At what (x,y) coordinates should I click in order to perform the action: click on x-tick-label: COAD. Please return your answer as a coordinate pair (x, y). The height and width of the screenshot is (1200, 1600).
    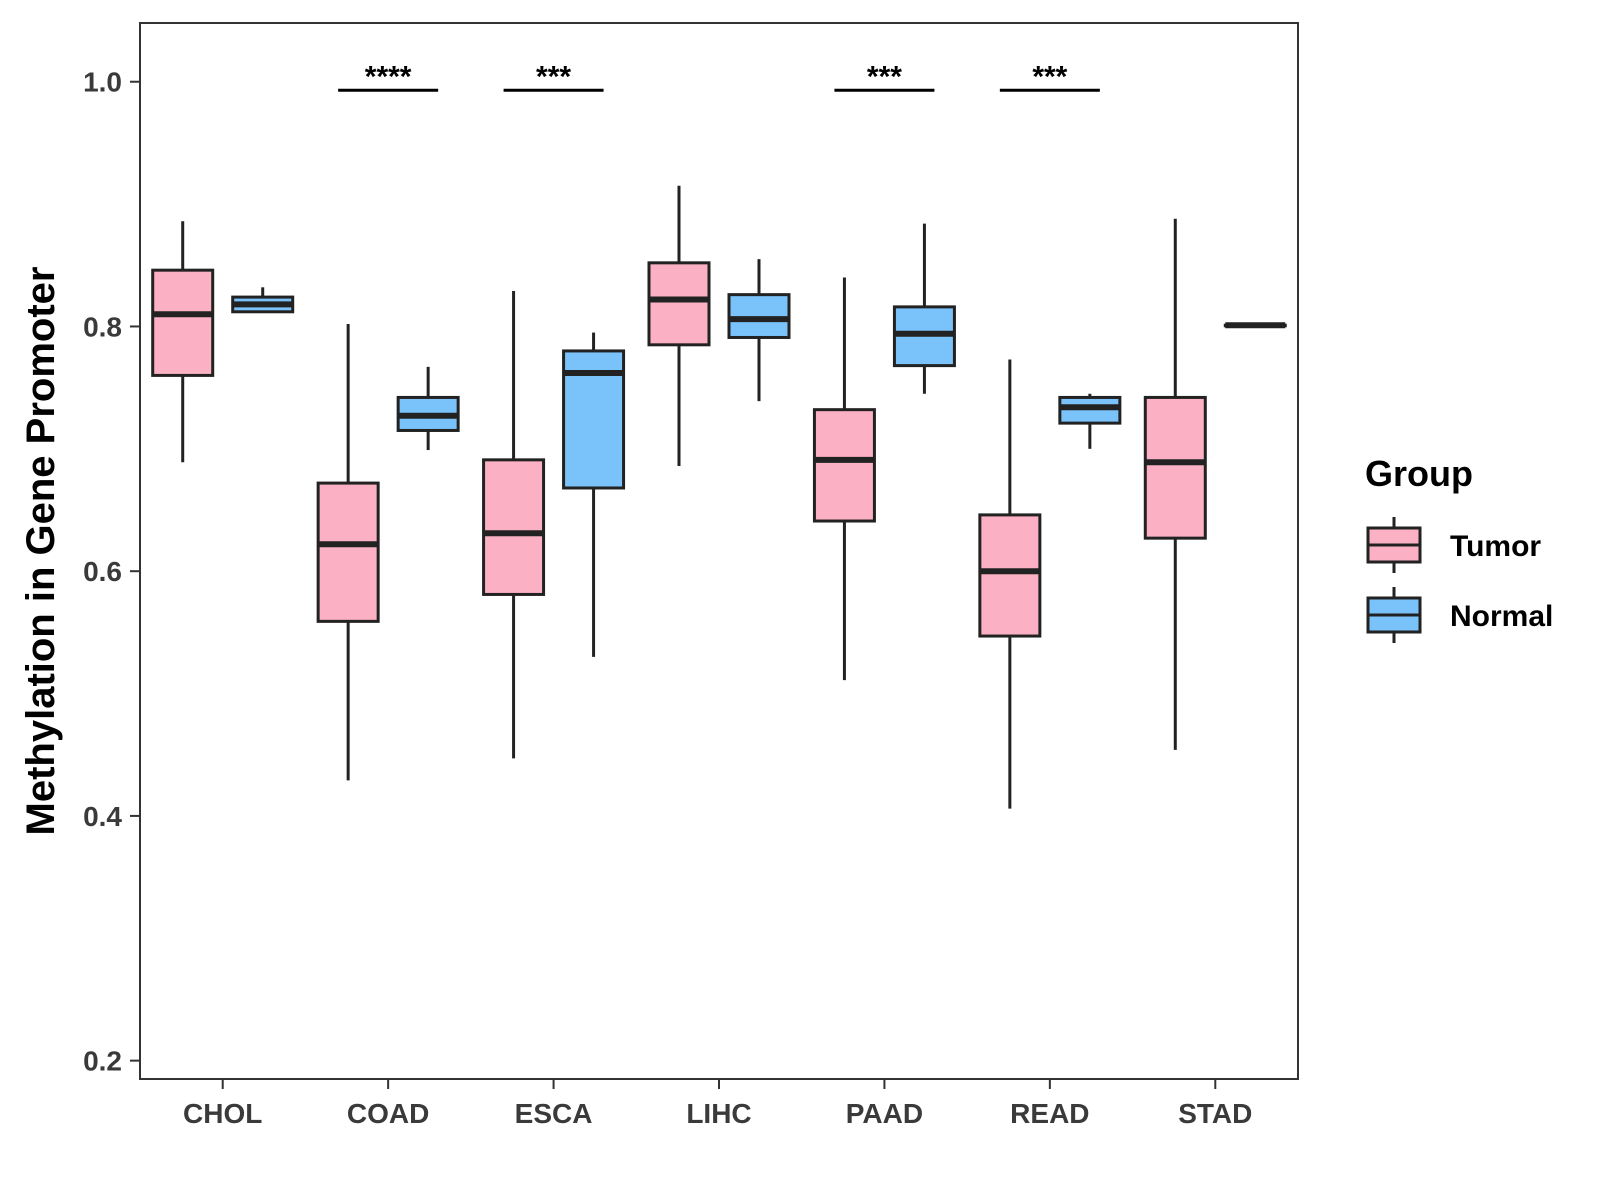
    Looking at the image, I should click on (388, 1113).